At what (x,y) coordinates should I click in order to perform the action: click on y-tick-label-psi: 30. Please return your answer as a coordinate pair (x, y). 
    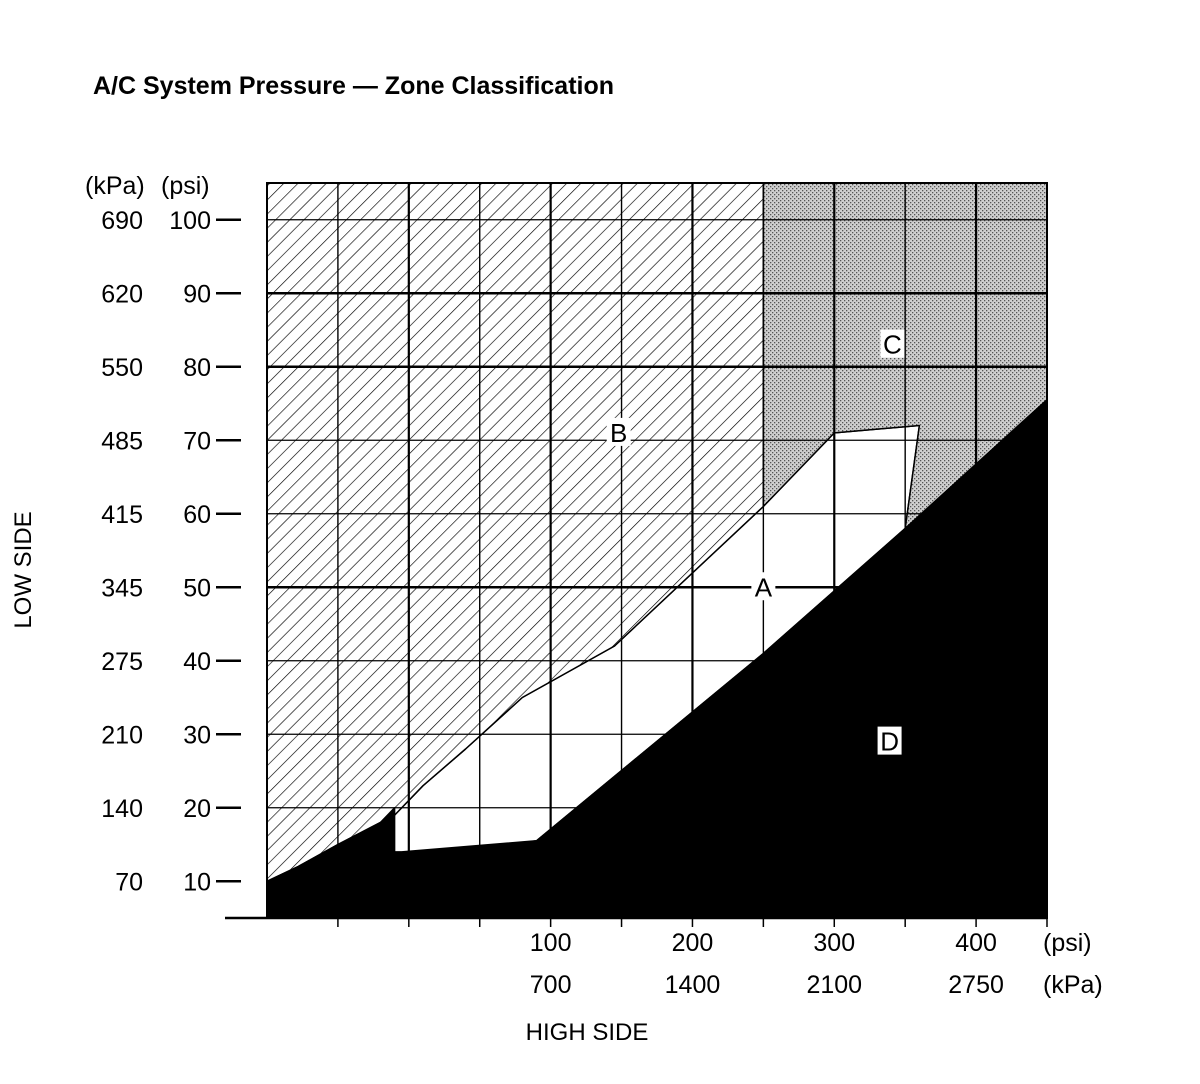
    Looking at the image, I should click on (197, 735).